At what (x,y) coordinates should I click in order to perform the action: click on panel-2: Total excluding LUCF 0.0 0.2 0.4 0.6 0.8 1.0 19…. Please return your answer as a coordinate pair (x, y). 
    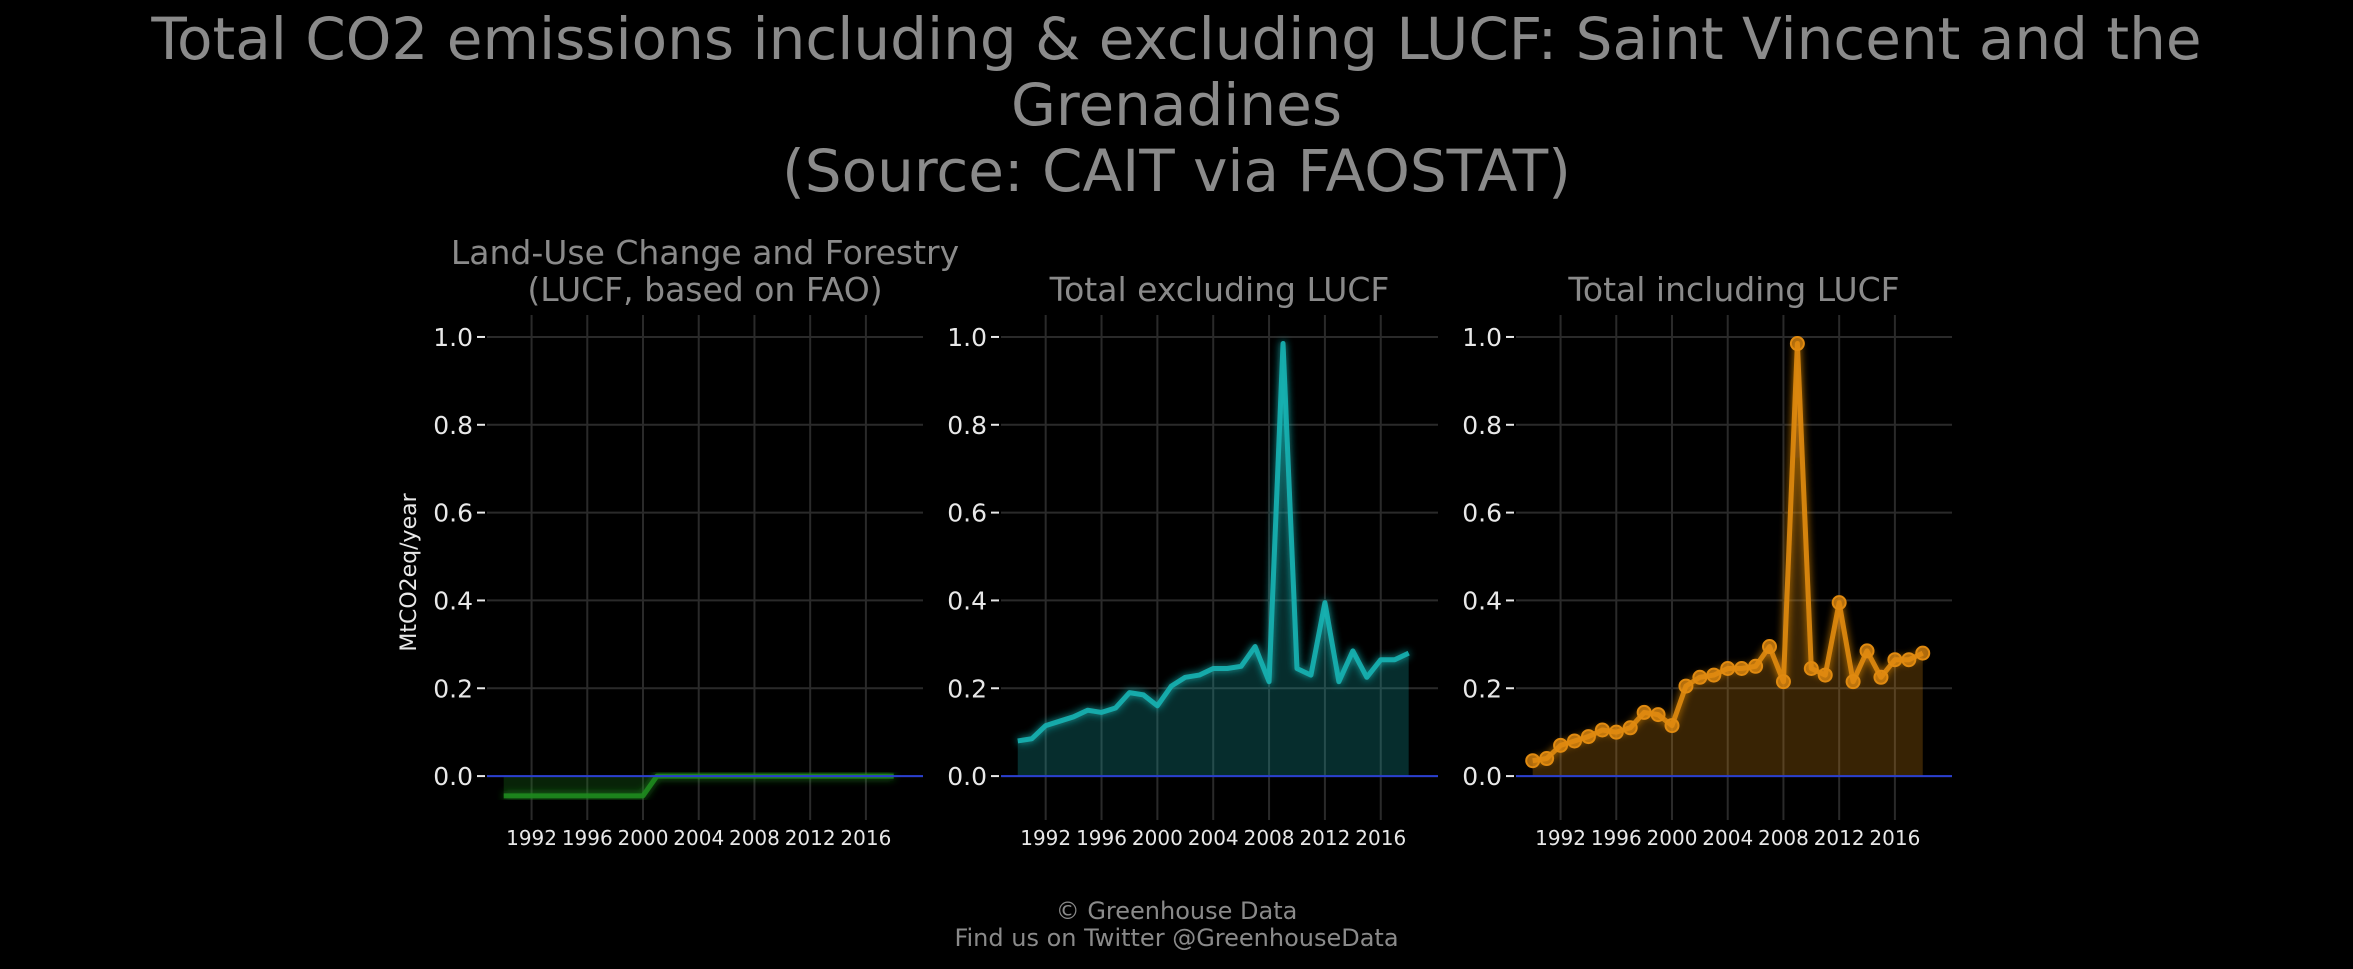
    Looking at the image, I should click on (1192, 560).